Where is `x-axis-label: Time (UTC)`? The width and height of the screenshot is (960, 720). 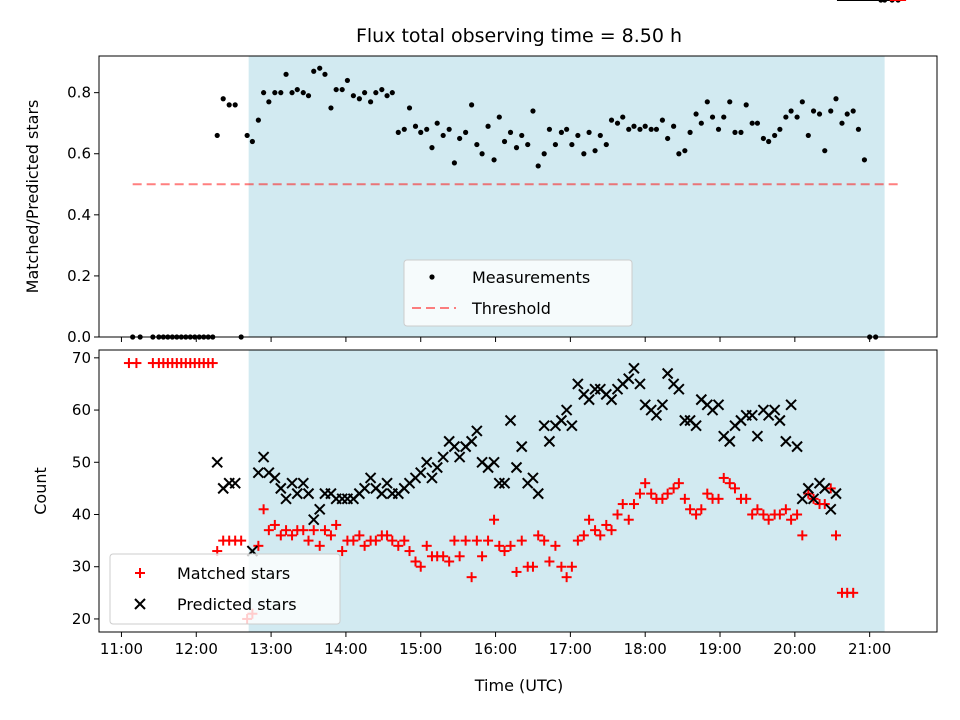 x-axis-label: Time (UTC) is located at coordinates (518, 685).